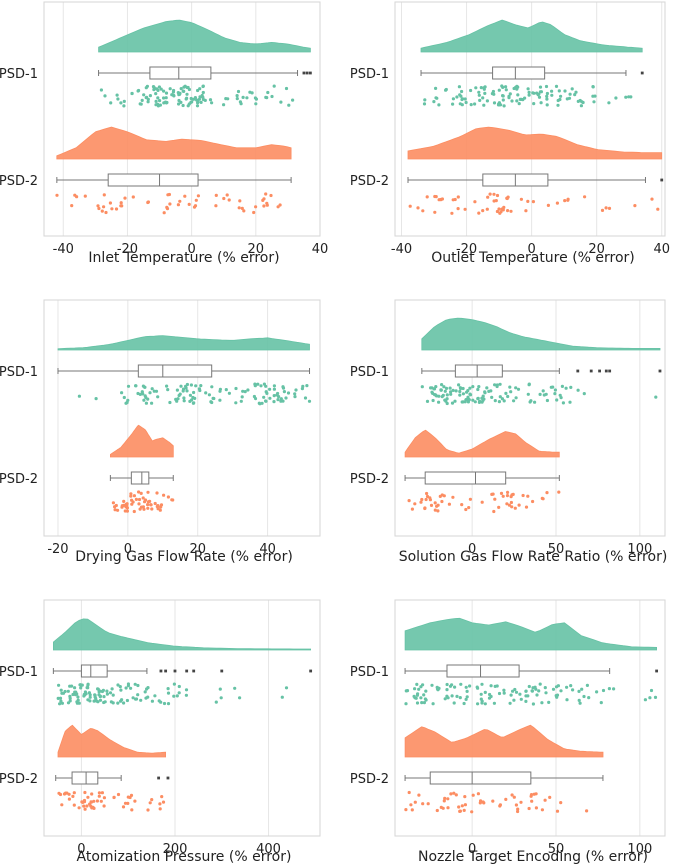 This screenshot has height=867, width=676. Describe the element at coordinates (533, 857) in the screenshot. I see `x-axis-label: Nozzle Target Encoding (% error)` at that location.